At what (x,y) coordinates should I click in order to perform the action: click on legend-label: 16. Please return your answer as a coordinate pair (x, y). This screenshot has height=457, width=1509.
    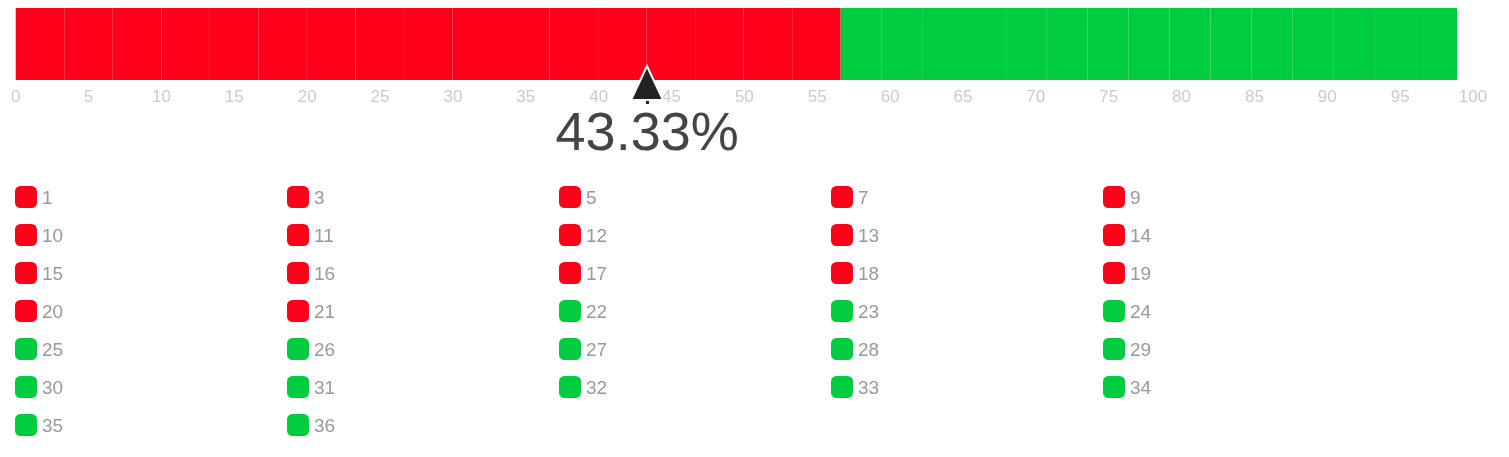
    Looking at the image, I should click on (325, 273).